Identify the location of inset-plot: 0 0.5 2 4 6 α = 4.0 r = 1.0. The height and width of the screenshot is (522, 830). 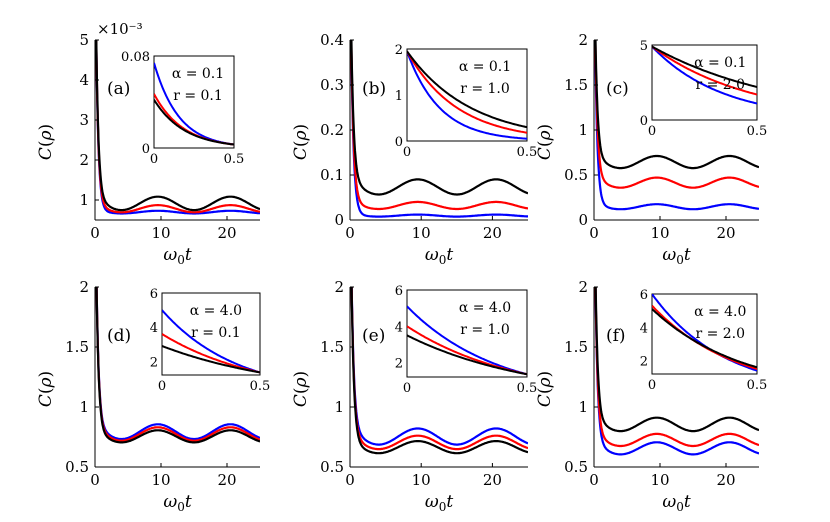
(466, 340).